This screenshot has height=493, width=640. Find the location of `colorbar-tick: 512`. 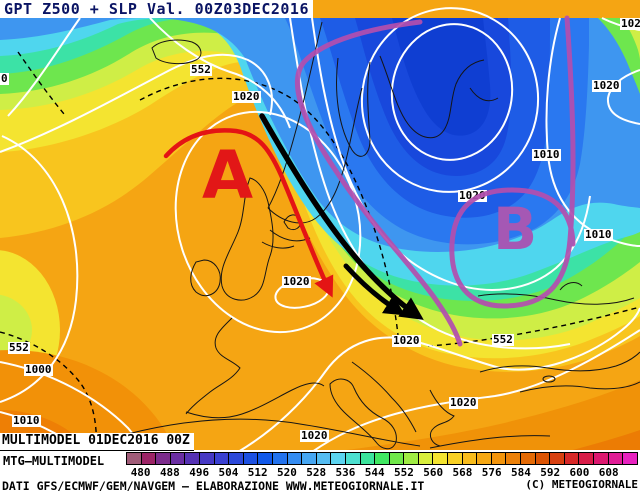

colorbar-tick: 512 is located at coordinates (257, 472).